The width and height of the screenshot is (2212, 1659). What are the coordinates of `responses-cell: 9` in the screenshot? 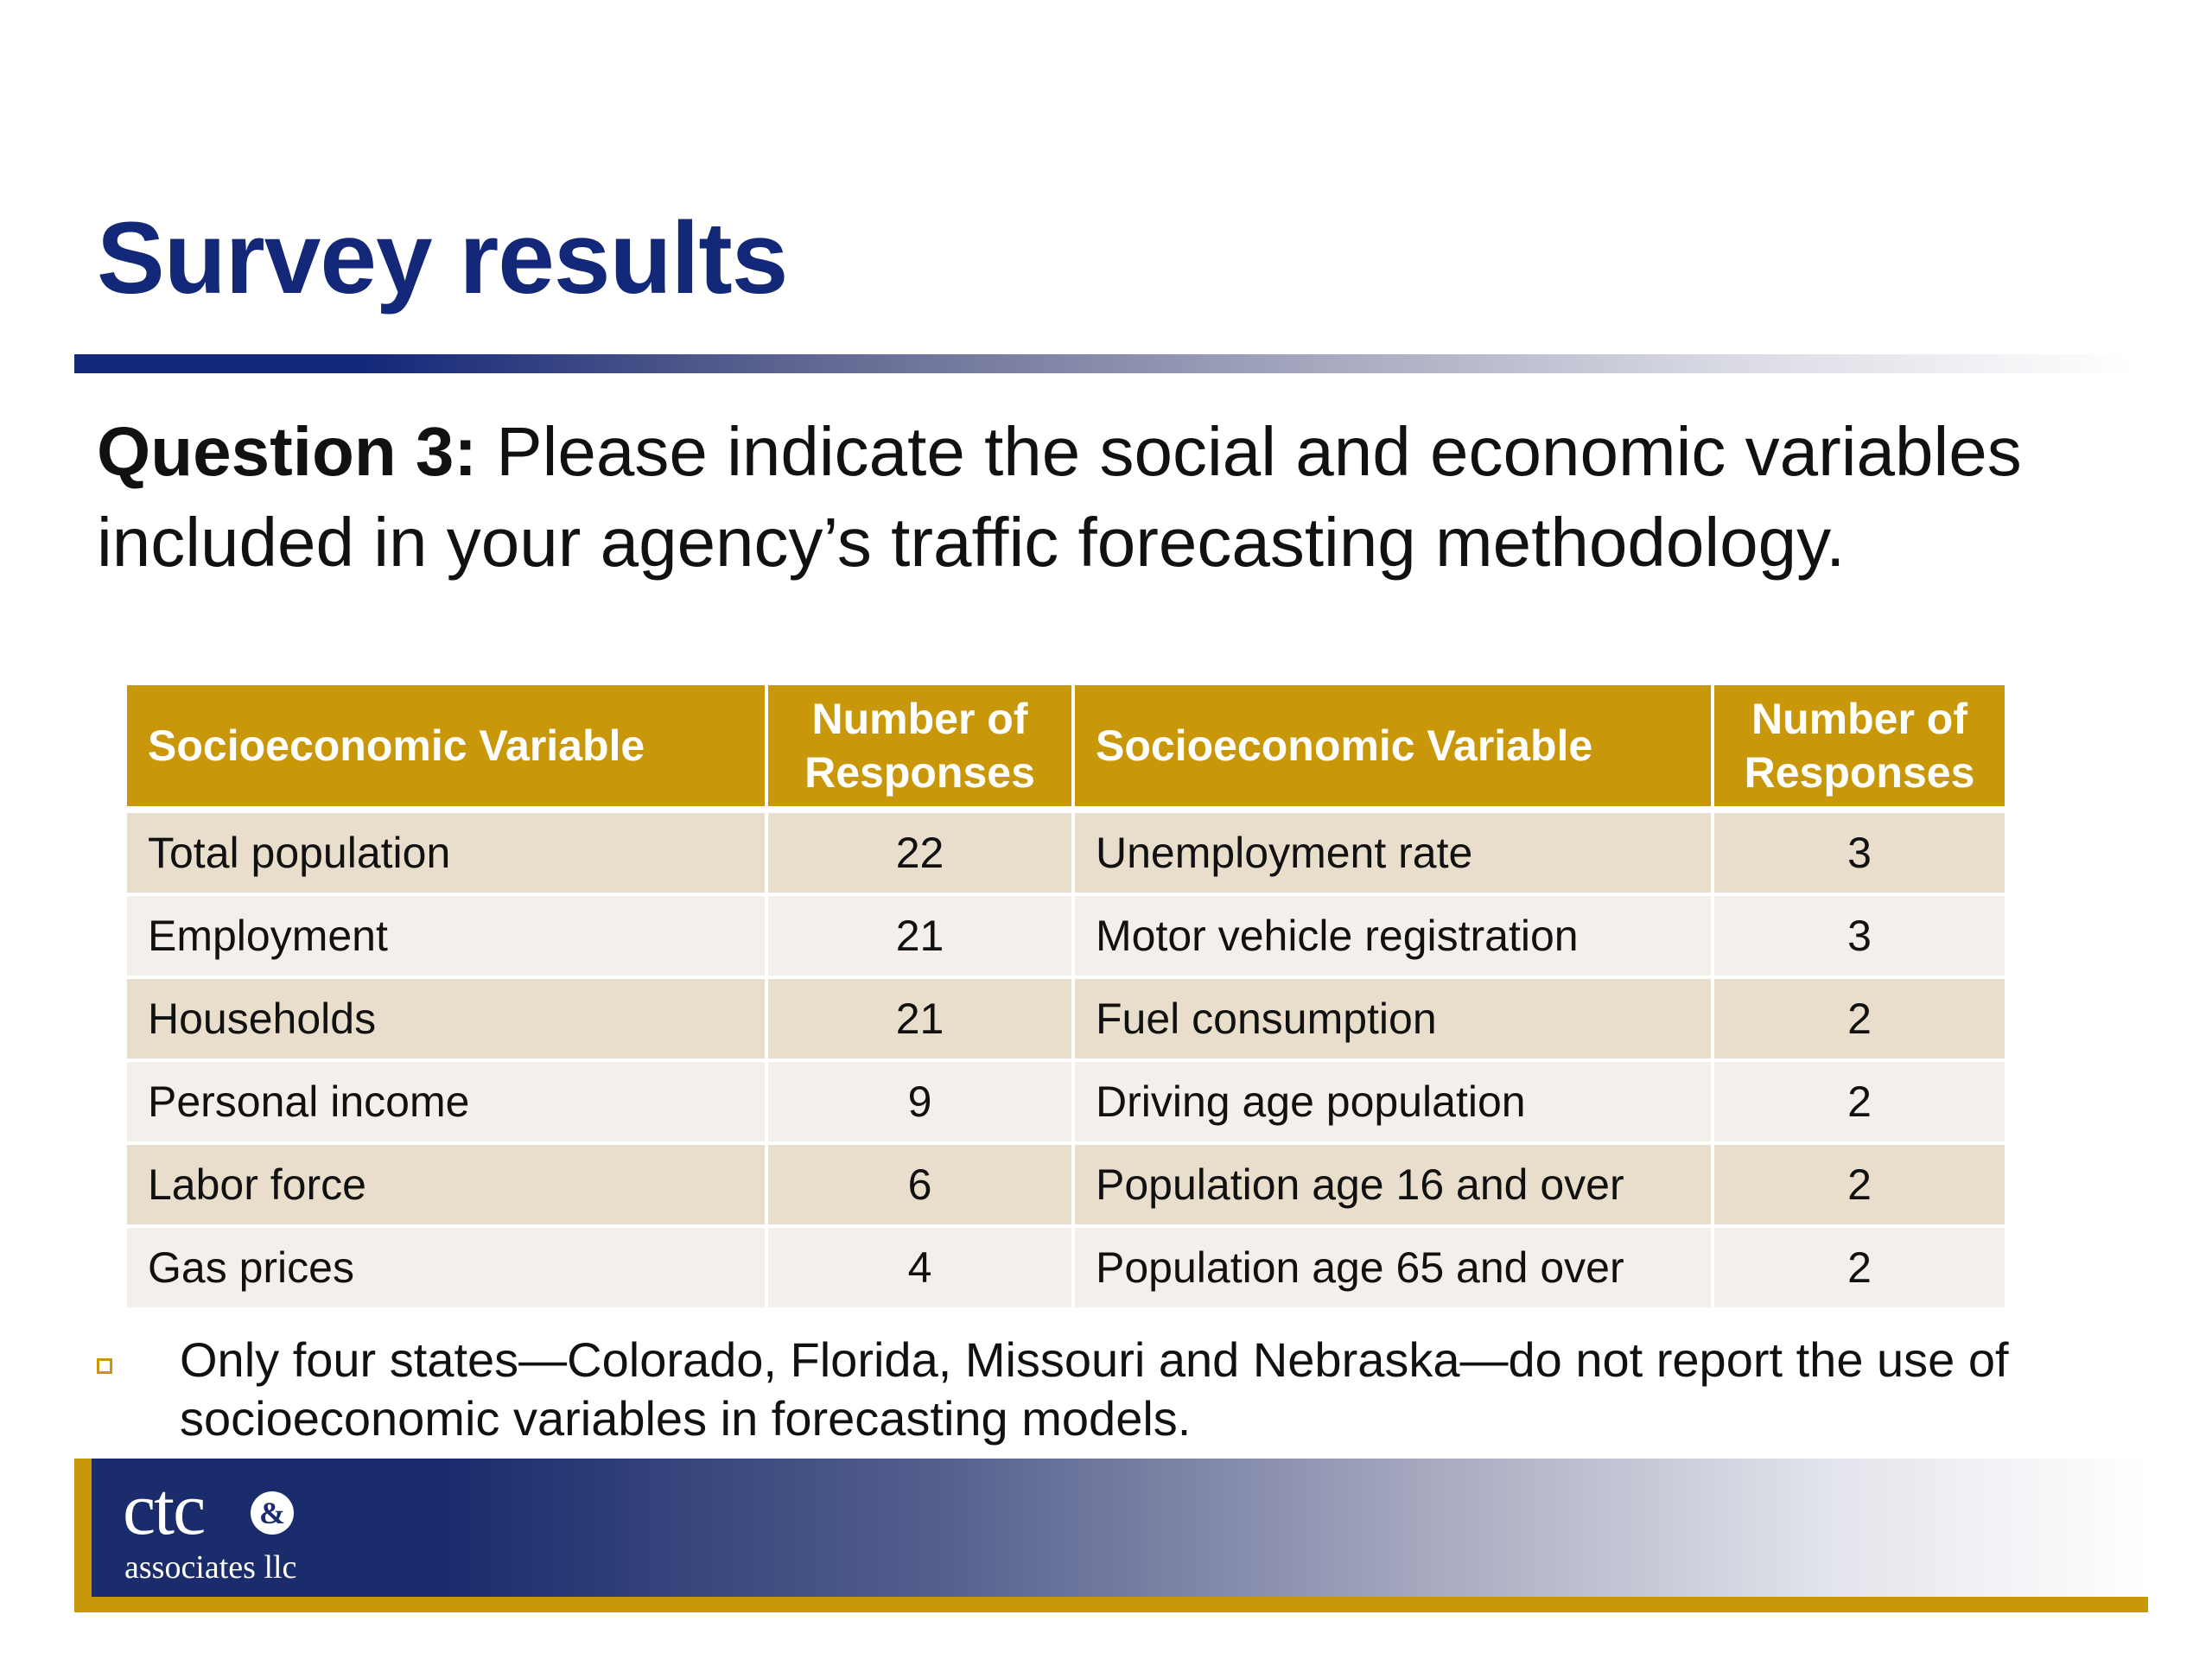 It's located at (920, 1102).